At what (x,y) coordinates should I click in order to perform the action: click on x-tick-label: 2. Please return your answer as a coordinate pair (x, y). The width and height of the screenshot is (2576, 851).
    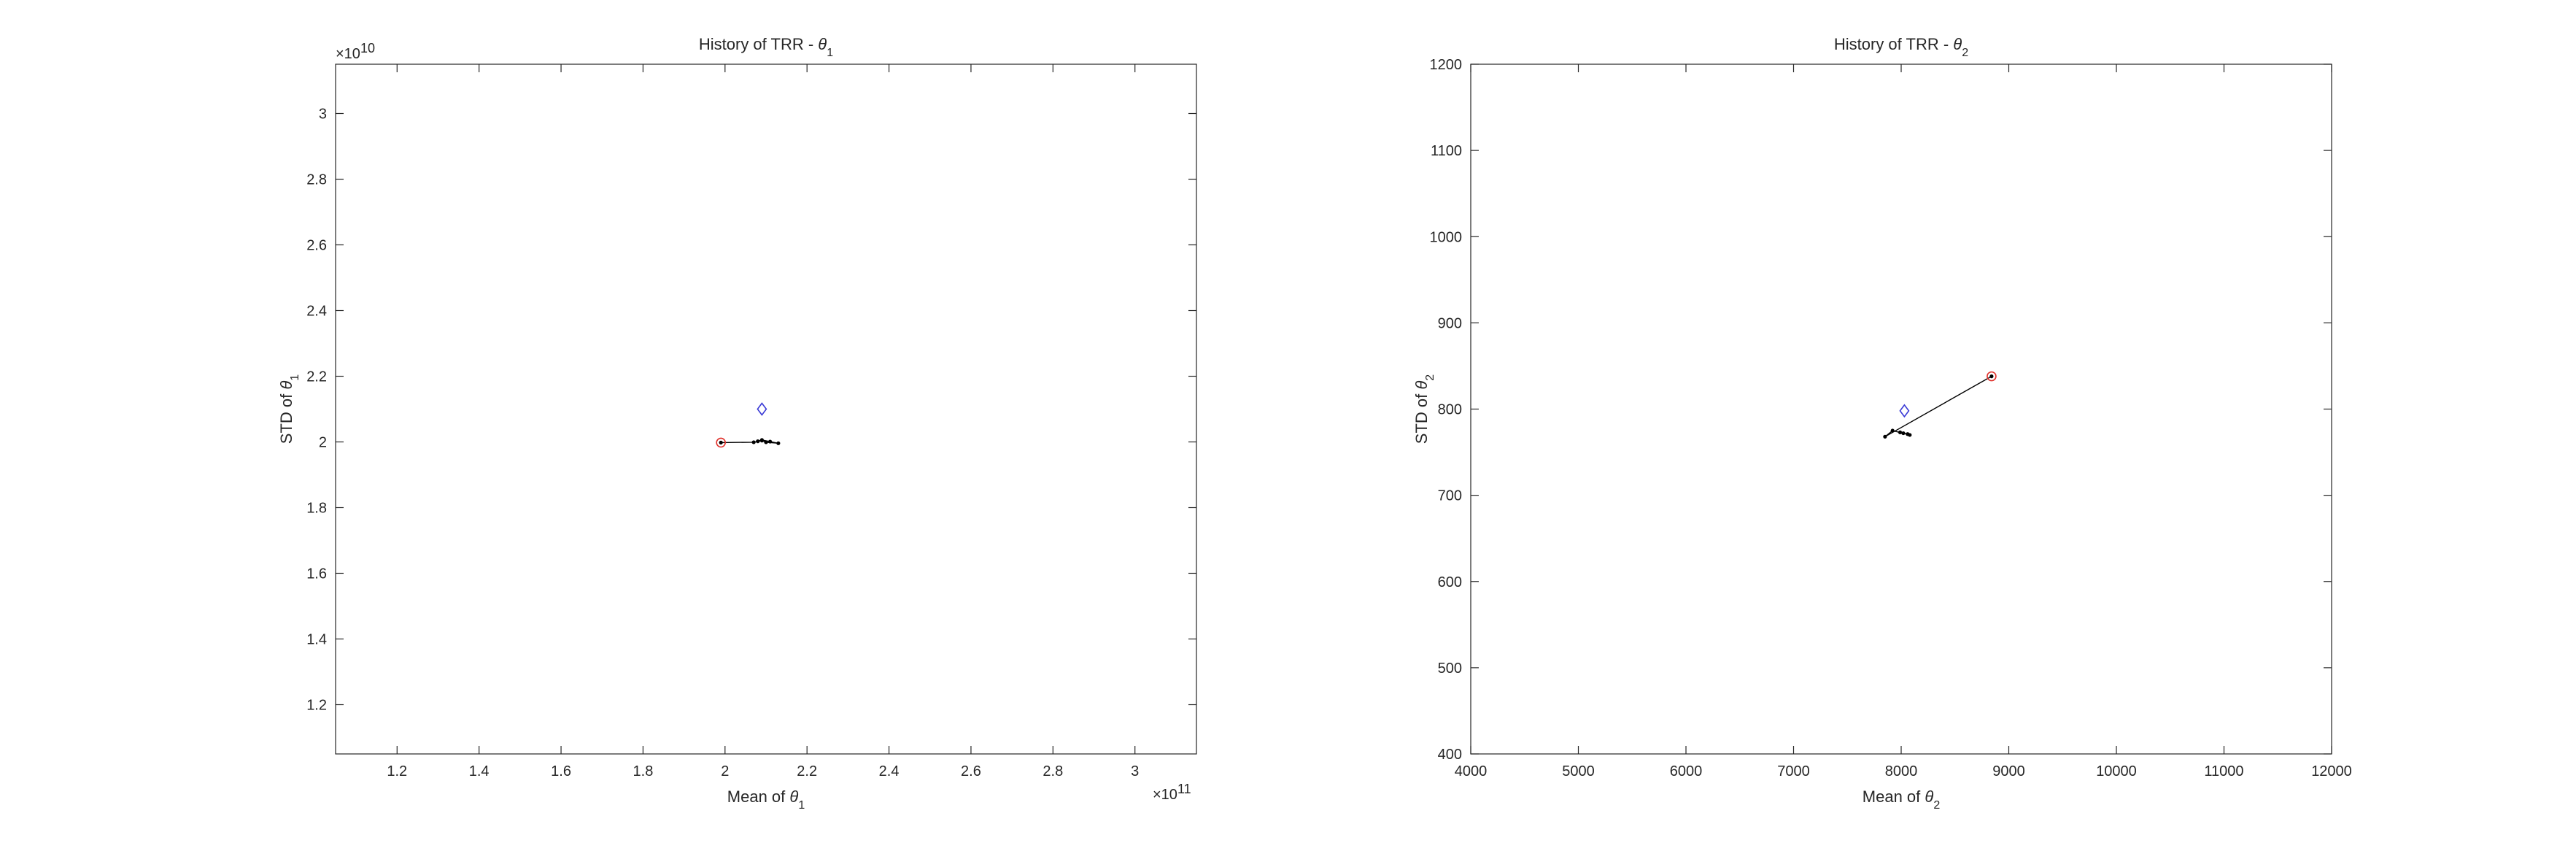
    Looking at the image, I should click on (725, 771).